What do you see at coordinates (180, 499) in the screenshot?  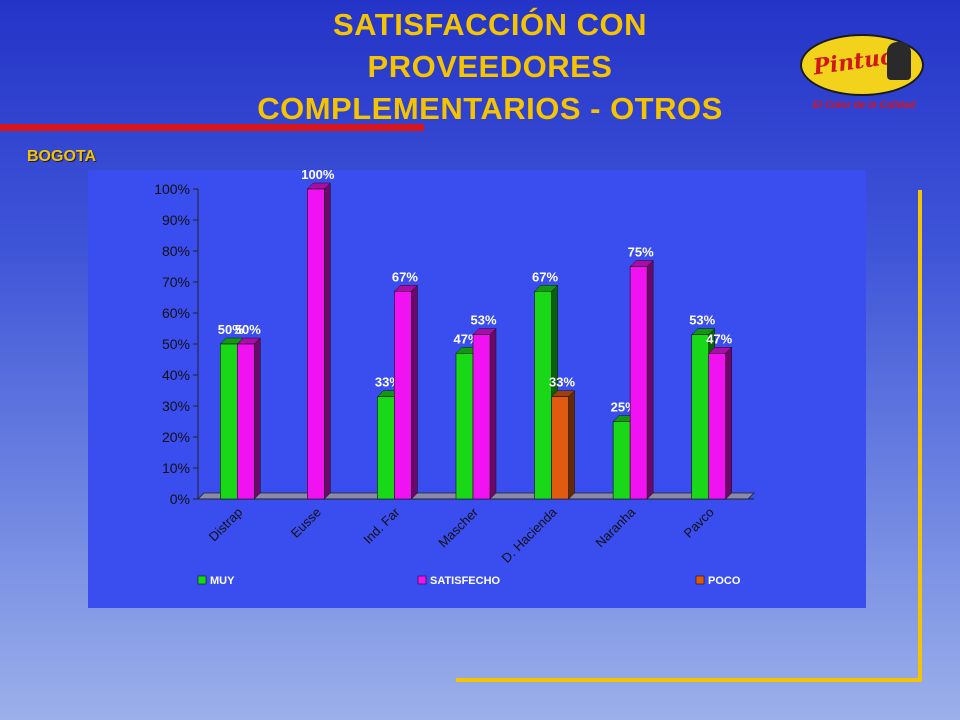 I see `y-tick-label: 0%` at bounding box center [180, 499].